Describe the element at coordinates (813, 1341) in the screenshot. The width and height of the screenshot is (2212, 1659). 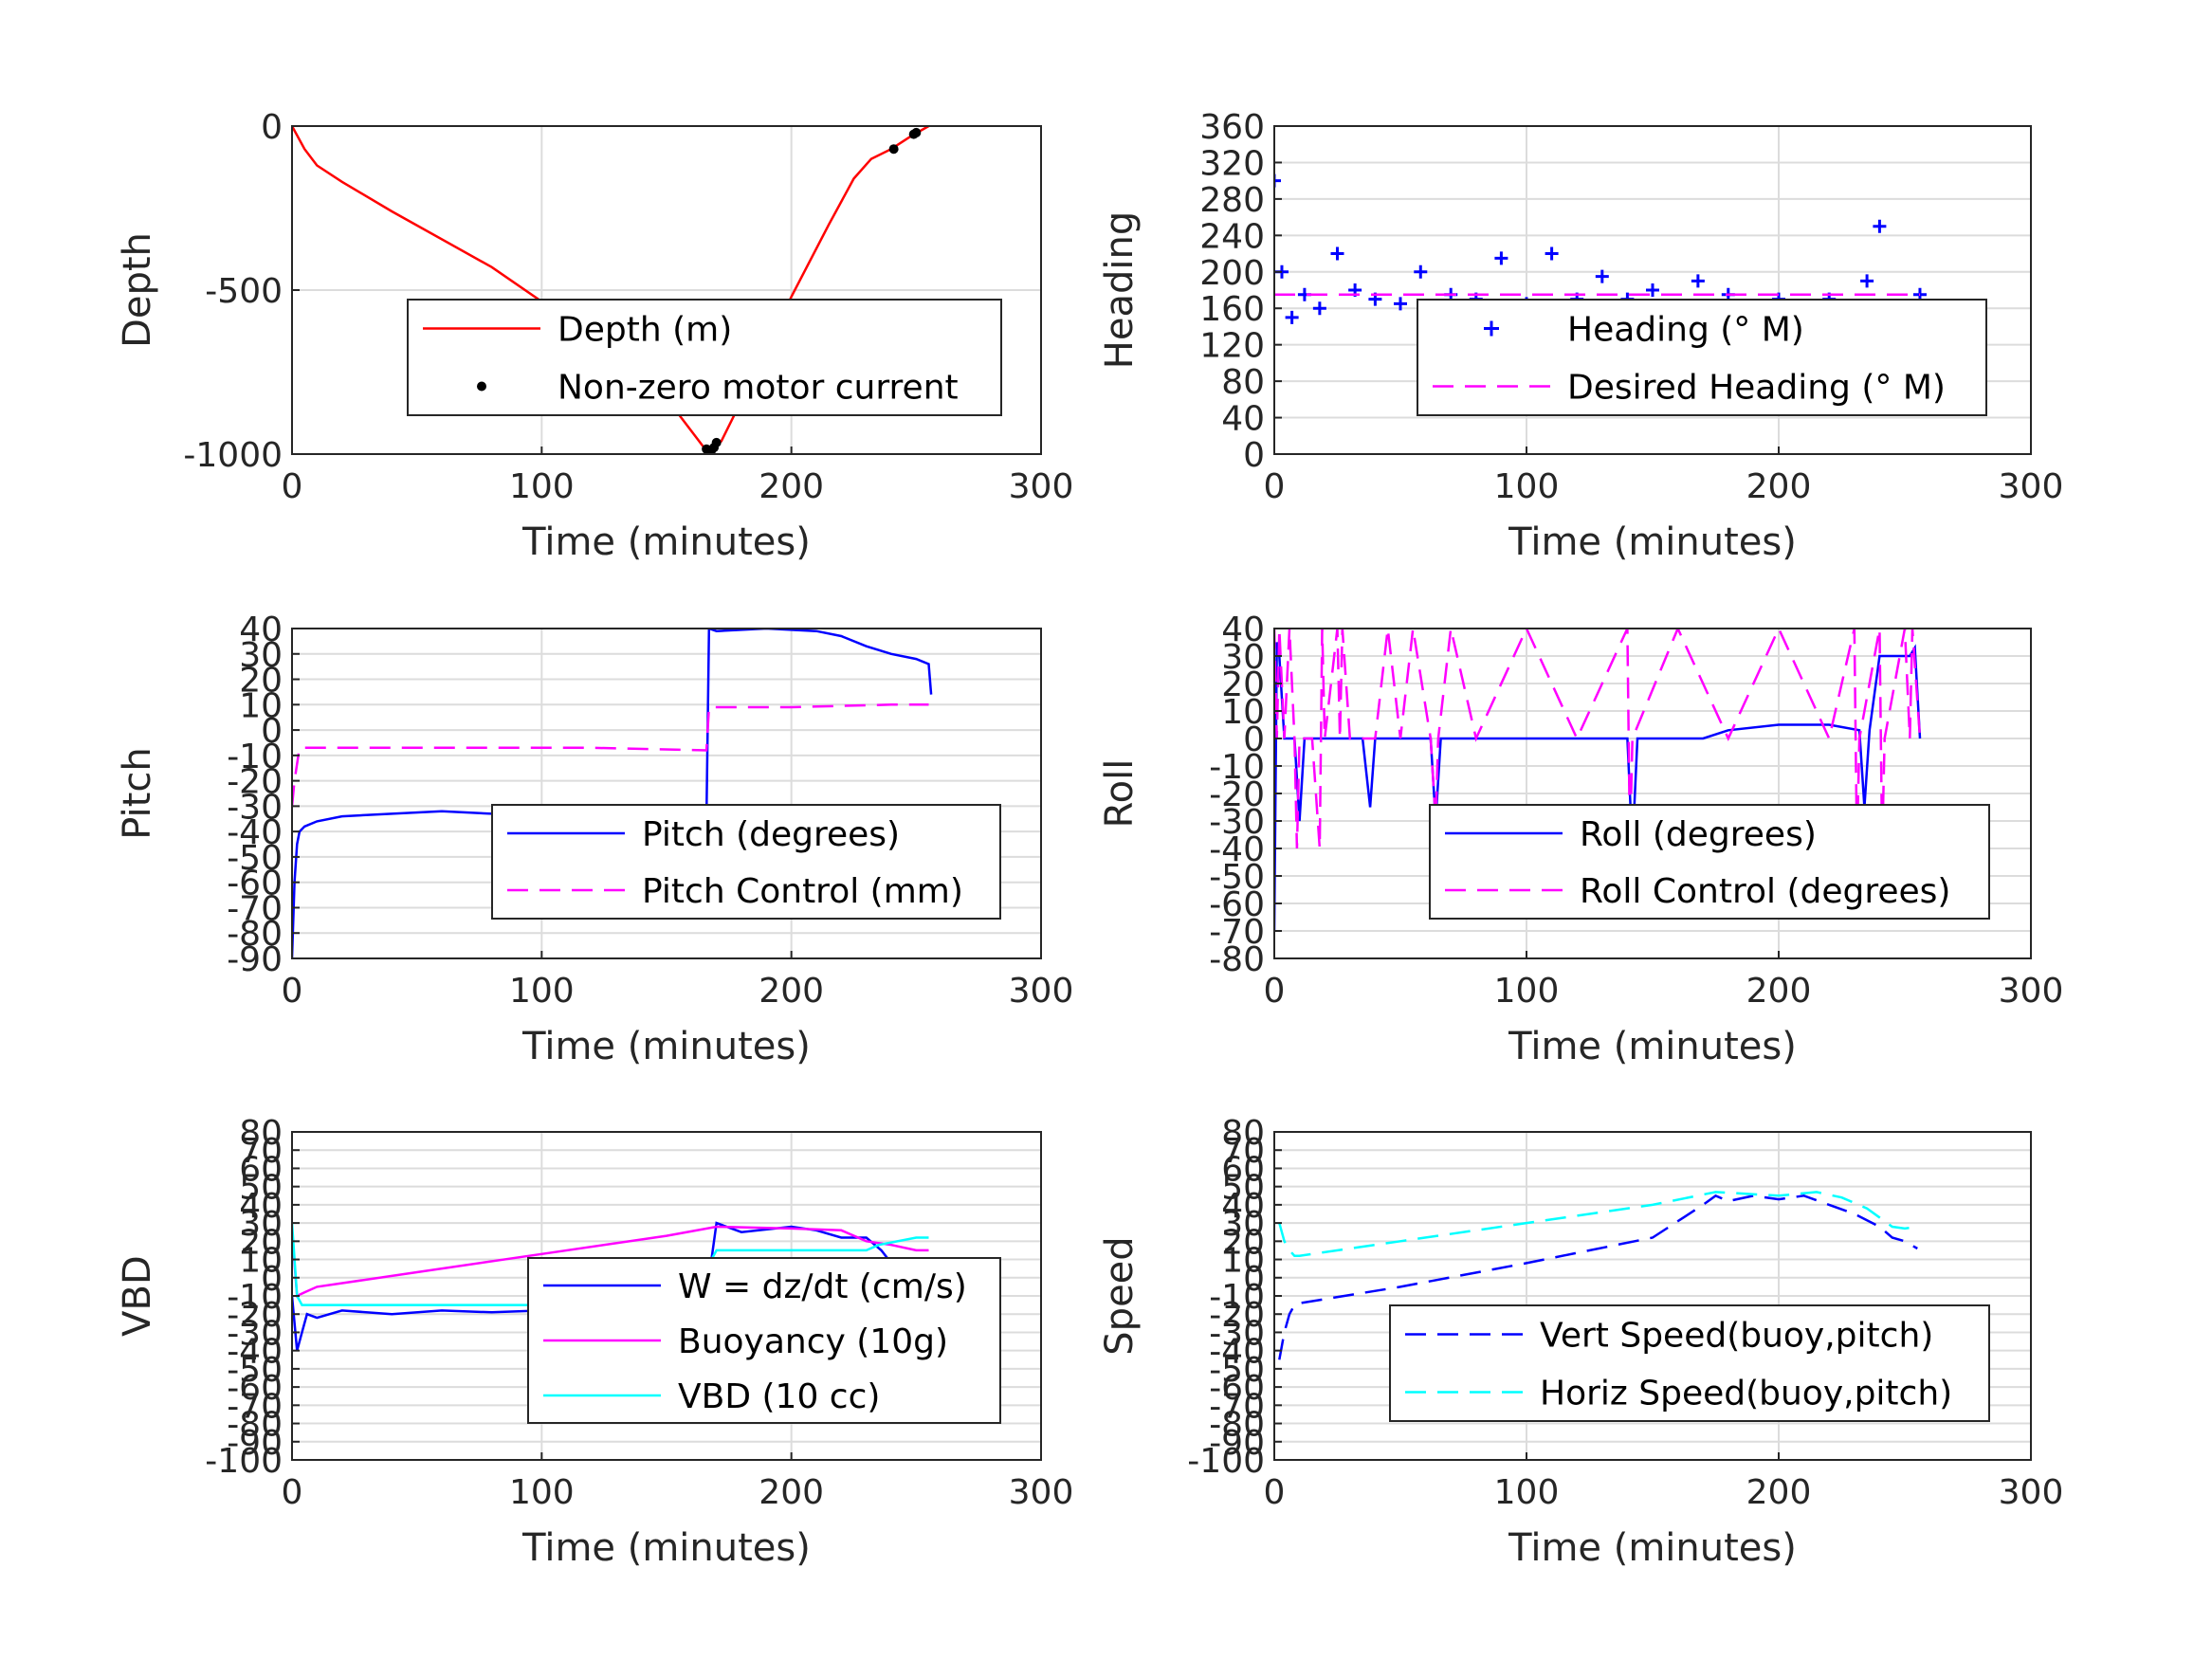
I see `legend-label: Buoyancy (10g)` at that location.